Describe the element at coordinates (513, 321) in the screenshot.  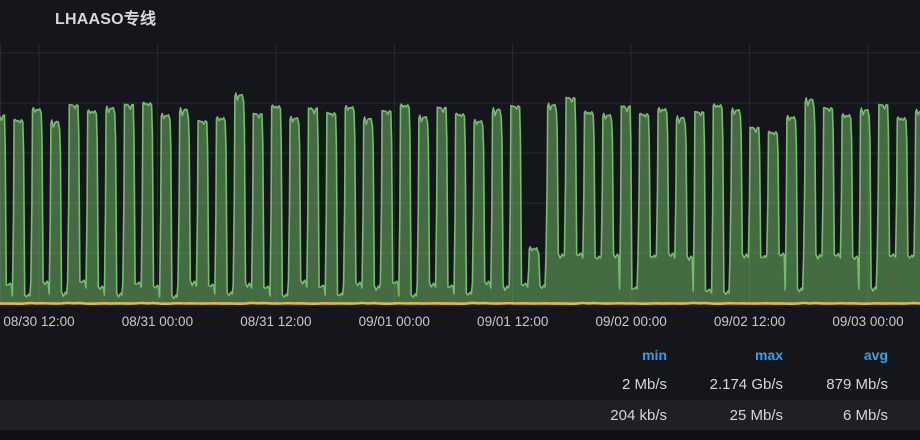
I see `x-axis-tick: 09/01 12:00` at that location.